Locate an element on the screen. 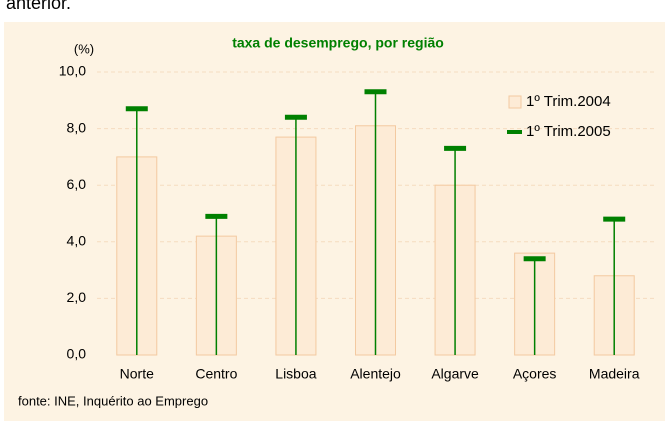 The height and width of the screenshot is (426, 669). legend-label: 1º Trim.2004 is located at coordinates (568, 101).